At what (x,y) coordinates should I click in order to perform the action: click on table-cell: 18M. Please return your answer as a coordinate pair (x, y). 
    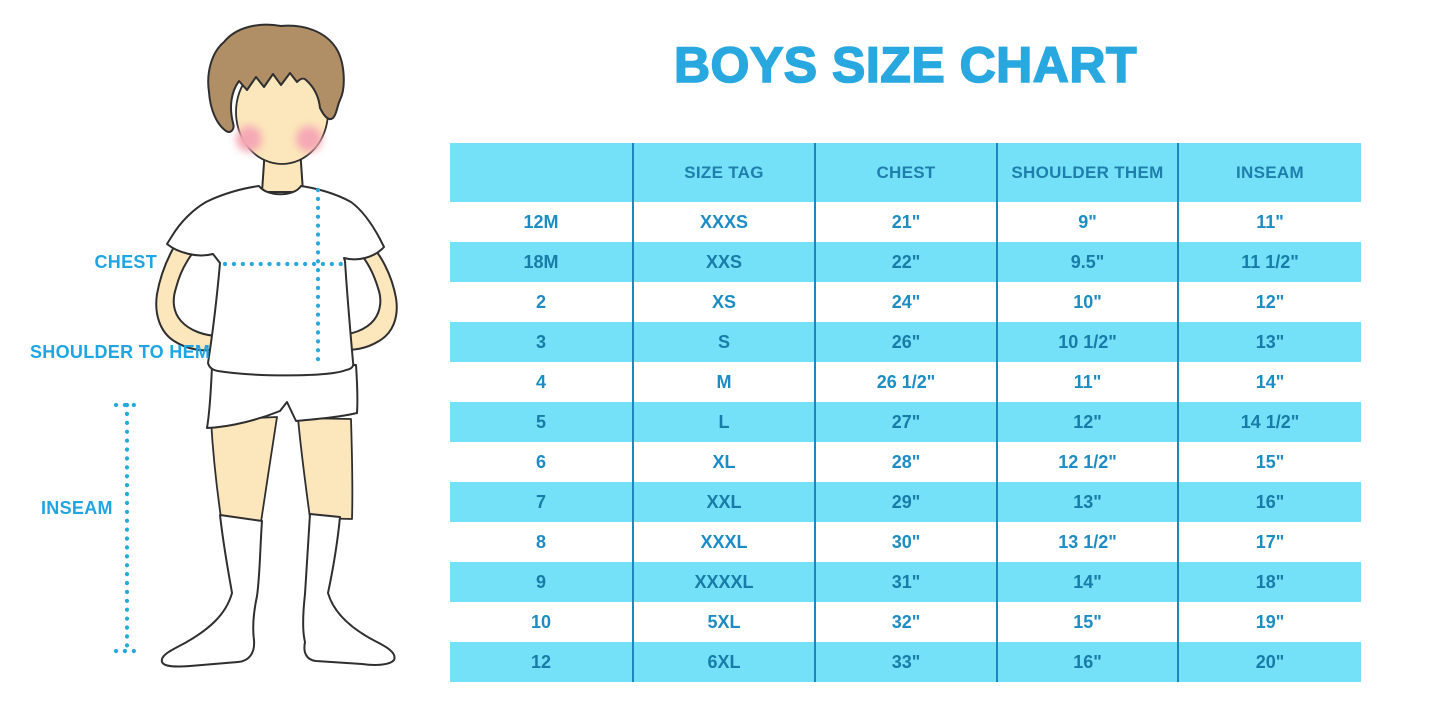
    Looking at the image, I should click on (541, 262).